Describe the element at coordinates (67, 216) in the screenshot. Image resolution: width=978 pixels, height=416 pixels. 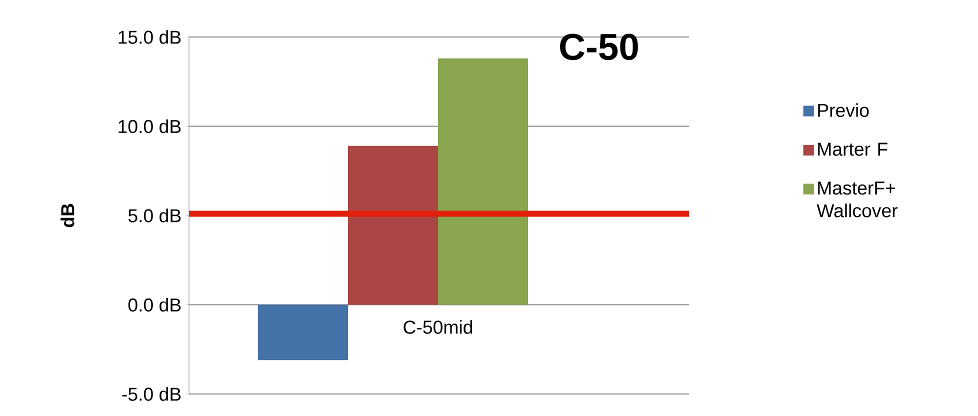
I see `y-axis-title: dB` at that location.